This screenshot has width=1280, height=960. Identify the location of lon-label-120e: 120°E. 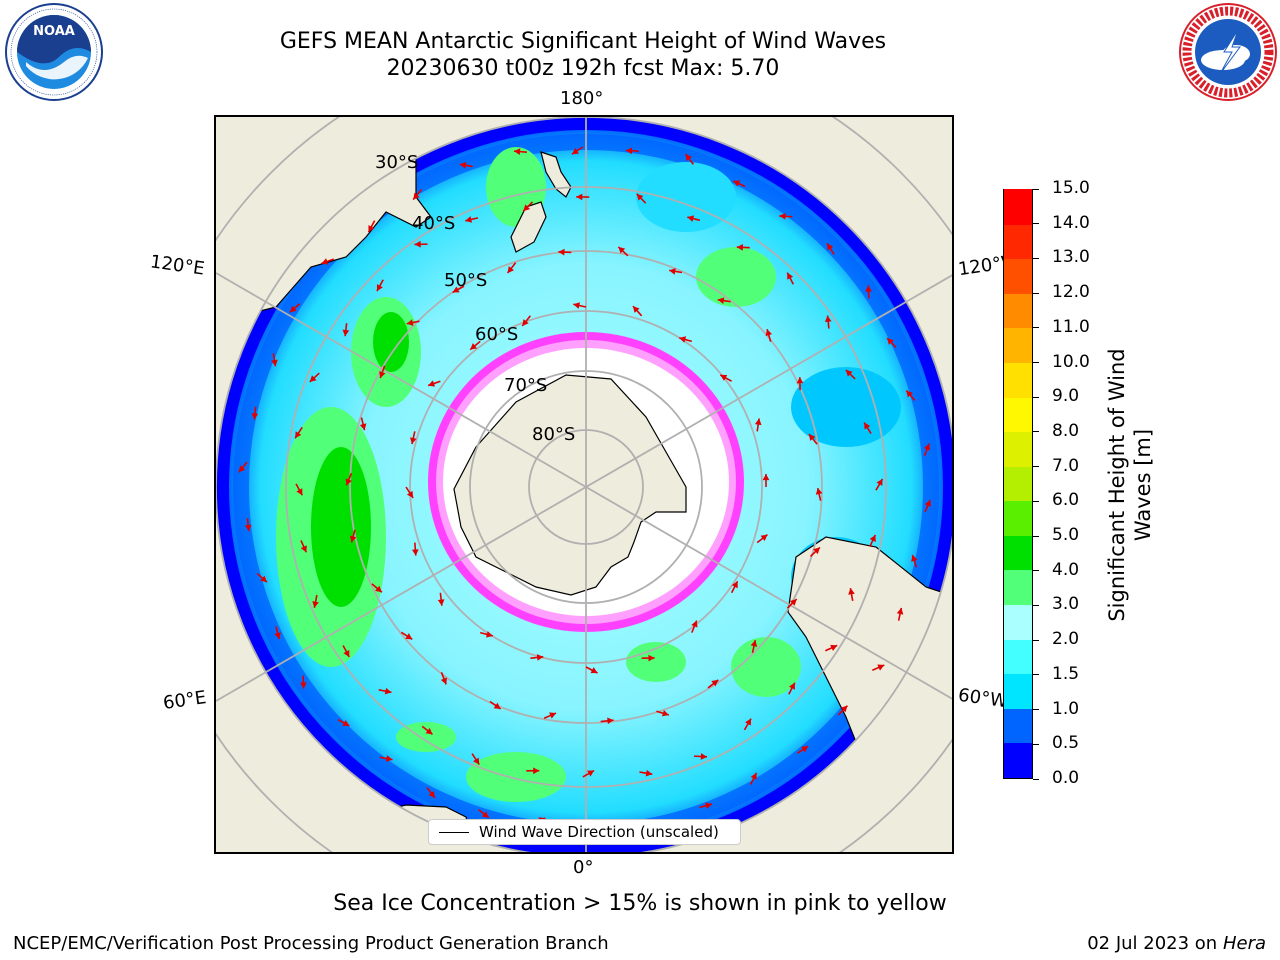
(177, 265).